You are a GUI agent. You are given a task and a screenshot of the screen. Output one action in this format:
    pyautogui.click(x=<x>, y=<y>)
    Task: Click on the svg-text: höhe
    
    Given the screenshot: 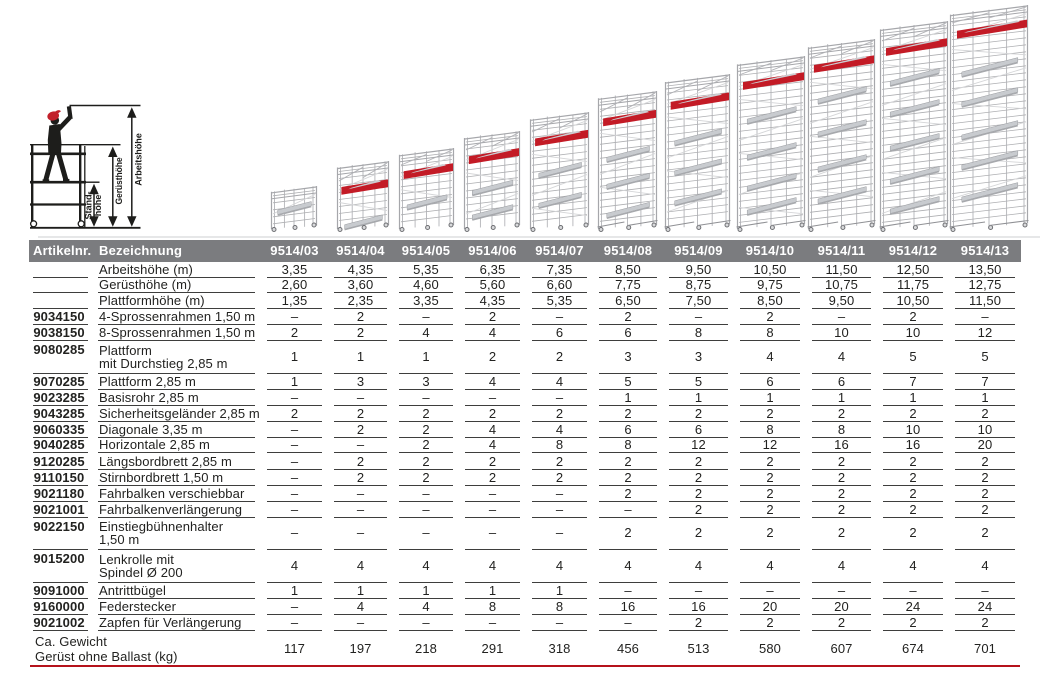 What is the action you would take?
    pyautogui.click(x=98, y=206)
    